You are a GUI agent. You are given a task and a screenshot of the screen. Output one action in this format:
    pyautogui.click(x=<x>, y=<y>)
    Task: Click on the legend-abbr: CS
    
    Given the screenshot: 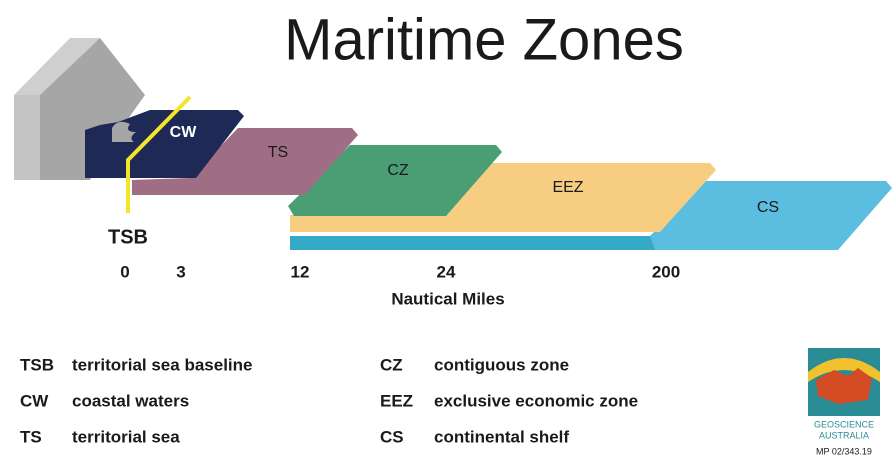 What is the action you would take?
    pyautogui.click(x=392, y=436)
    